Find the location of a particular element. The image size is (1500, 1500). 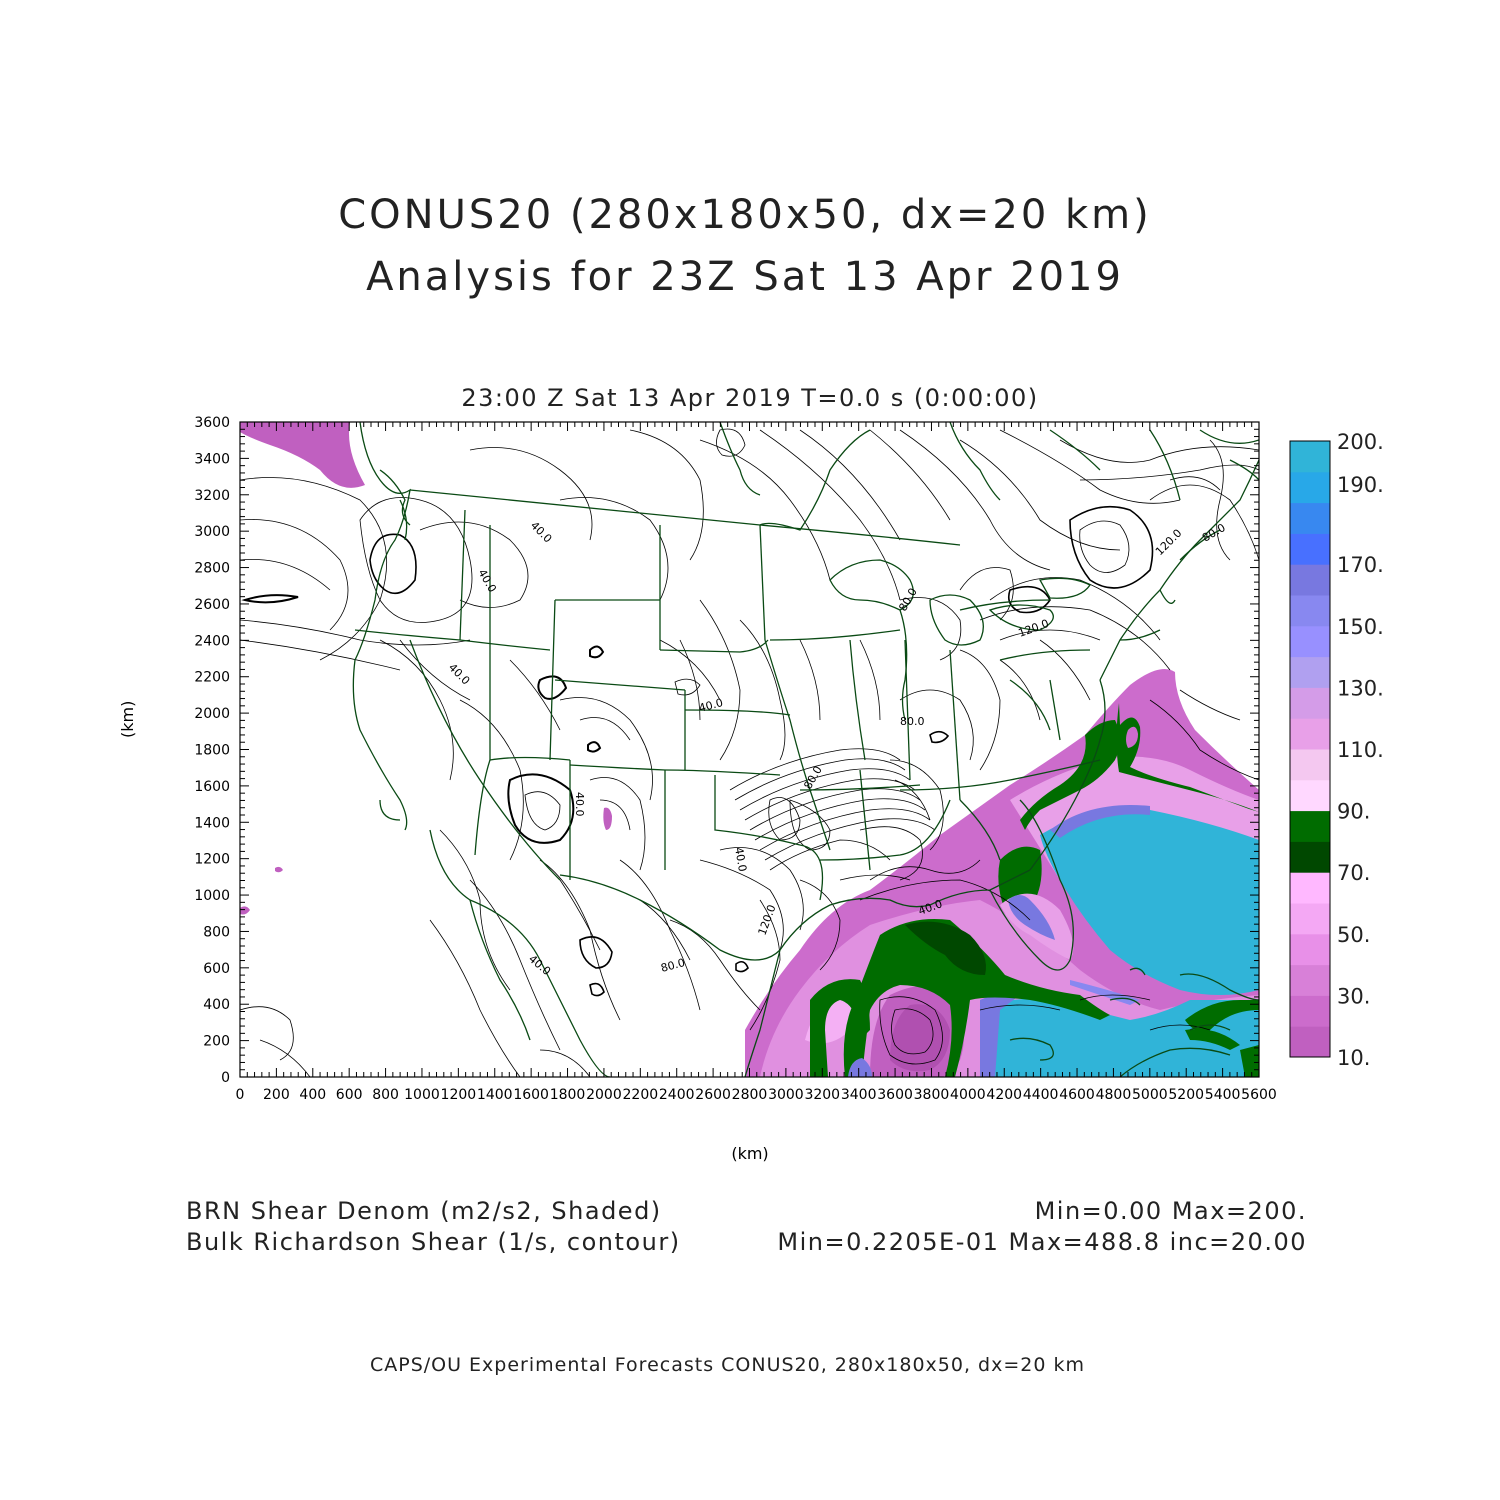

y-tick-label: 2200 is located at coordinates (212, 678).